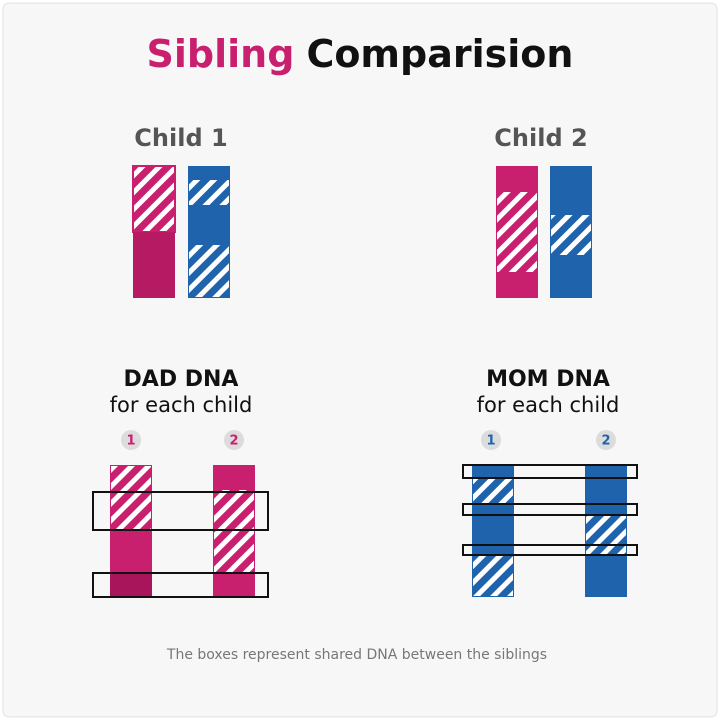  Describe the element at coordinates (439, 54) in the screenshot. I see `title-rest: Comparision` at that location.